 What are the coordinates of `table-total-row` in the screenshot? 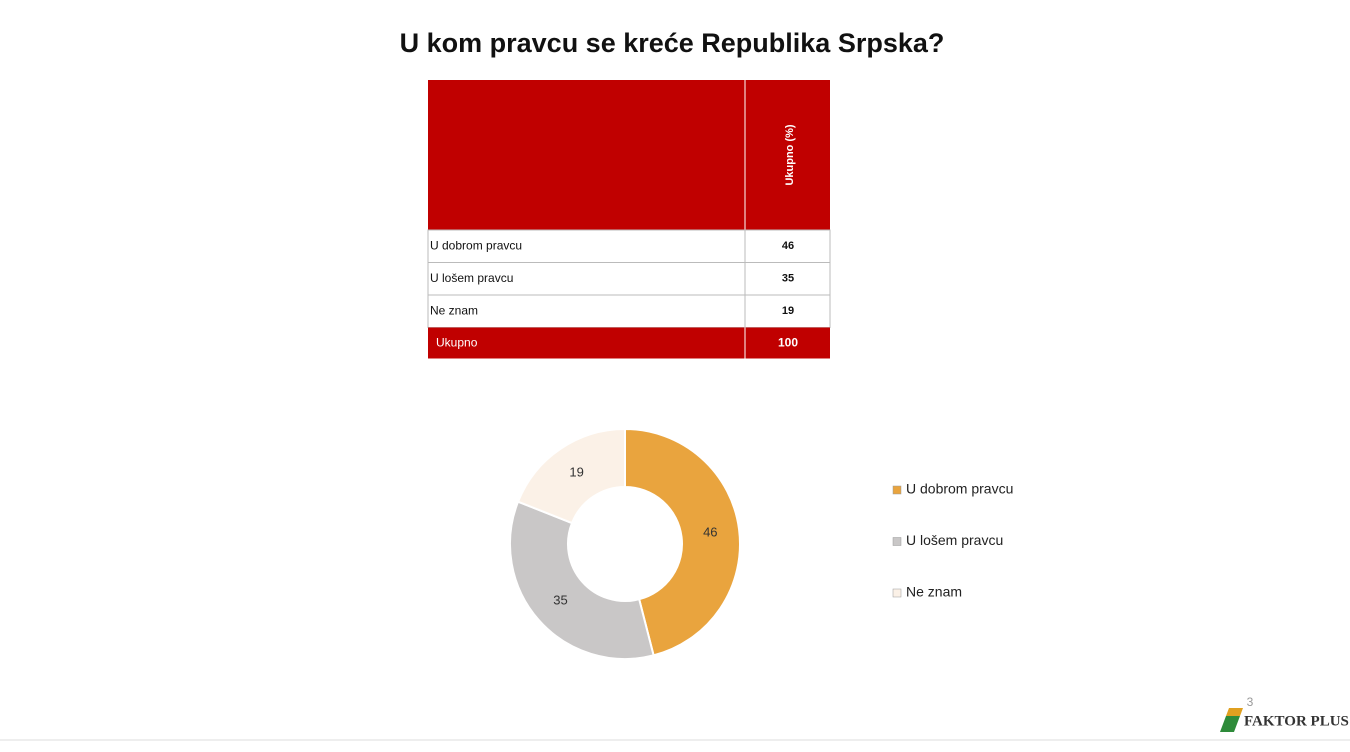 It's located at (629, 343).